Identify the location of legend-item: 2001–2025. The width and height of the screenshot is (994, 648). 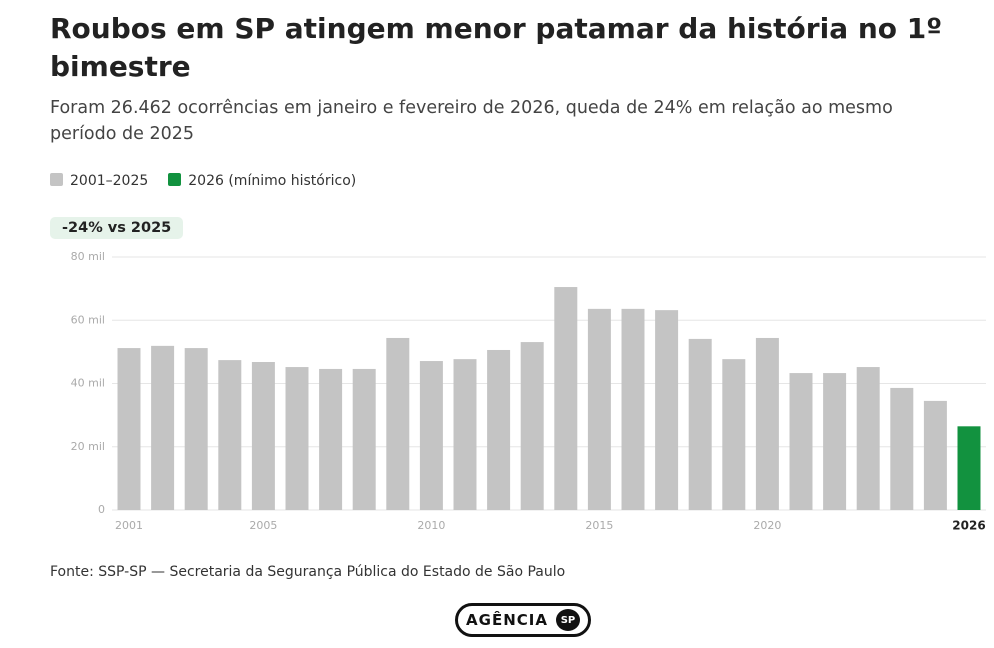
(99, 181).